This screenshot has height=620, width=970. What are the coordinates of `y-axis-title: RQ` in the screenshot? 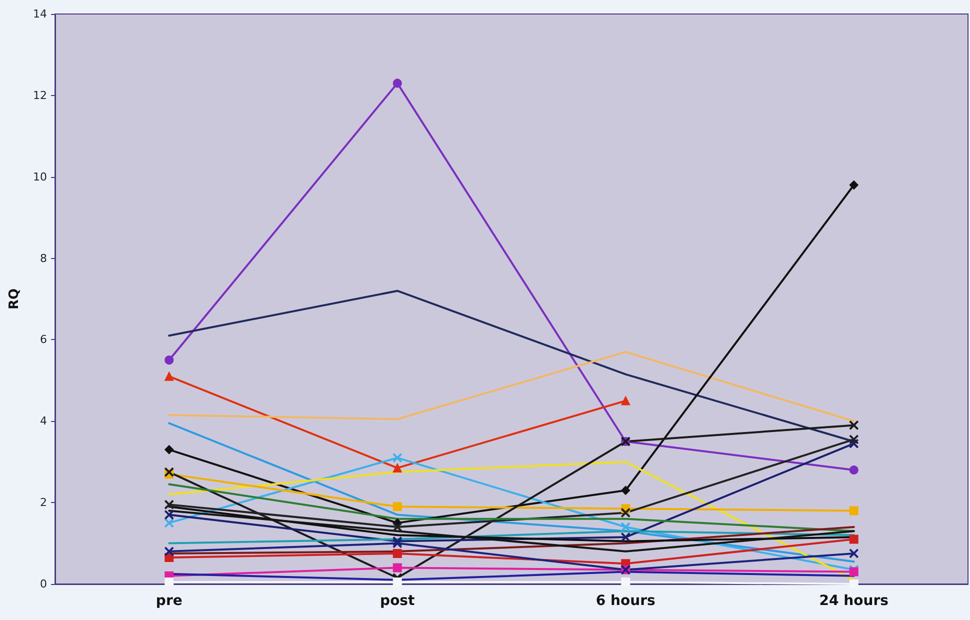 It's located at (14, 299).